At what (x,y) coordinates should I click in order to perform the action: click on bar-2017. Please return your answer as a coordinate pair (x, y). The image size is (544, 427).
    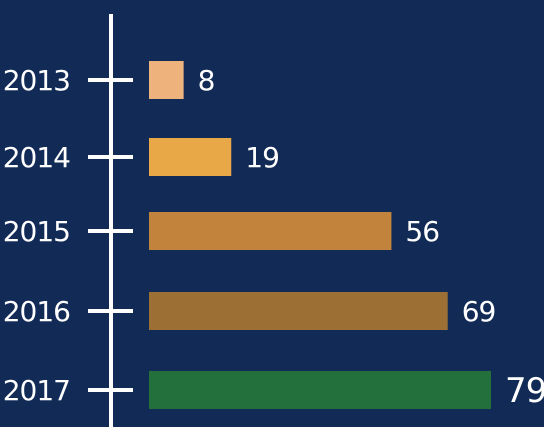
    Looking at the image, I should click on (320, 390).